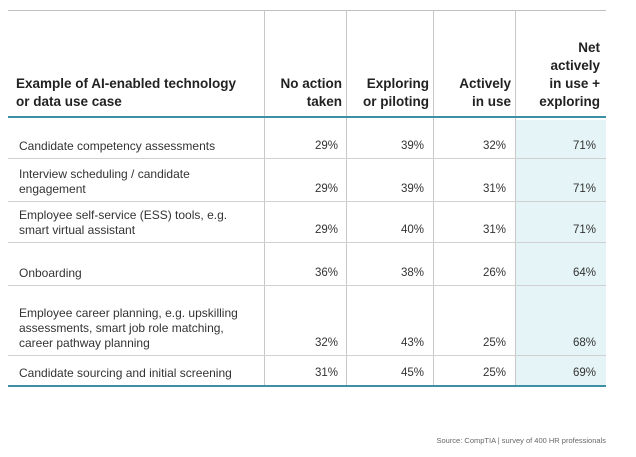 Image resolution: width=636 pixels, height=457 pixels. I want to click on cell-net: 69%, so click(584, 373).